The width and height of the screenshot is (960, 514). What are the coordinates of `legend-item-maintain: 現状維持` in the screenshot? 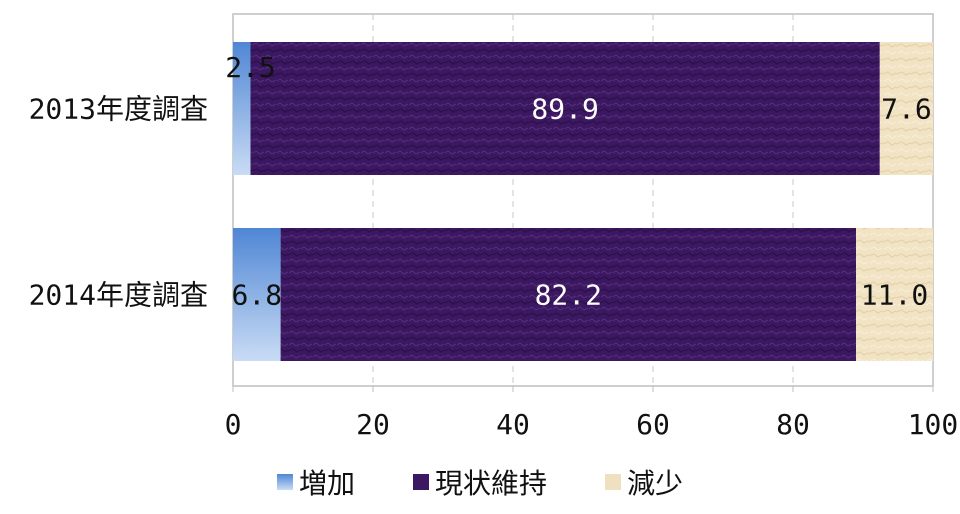 It's located at (479, 482).